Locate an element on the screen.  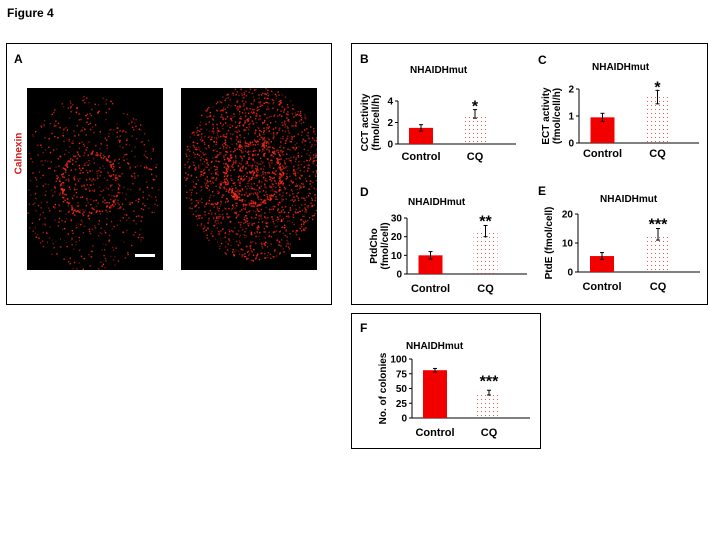
category-label: Control is located at coordinates (601, 287).